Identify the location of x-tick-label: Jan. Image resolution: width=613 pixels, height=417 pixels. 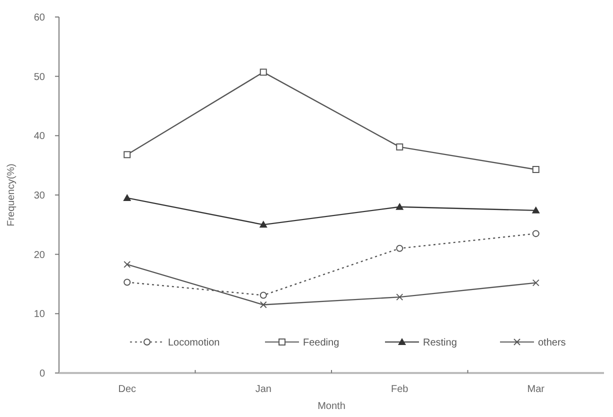
(263, 389).